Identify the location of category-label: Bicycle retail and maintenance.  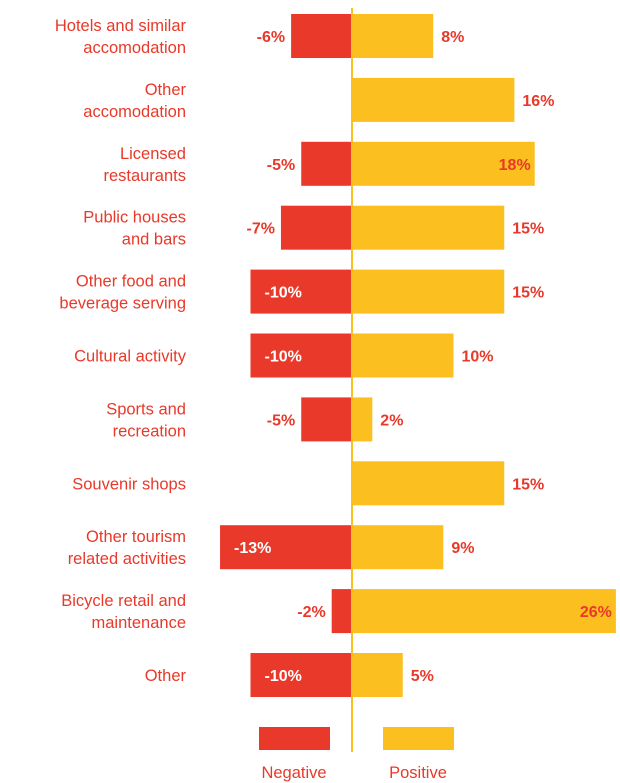
(123, 612).